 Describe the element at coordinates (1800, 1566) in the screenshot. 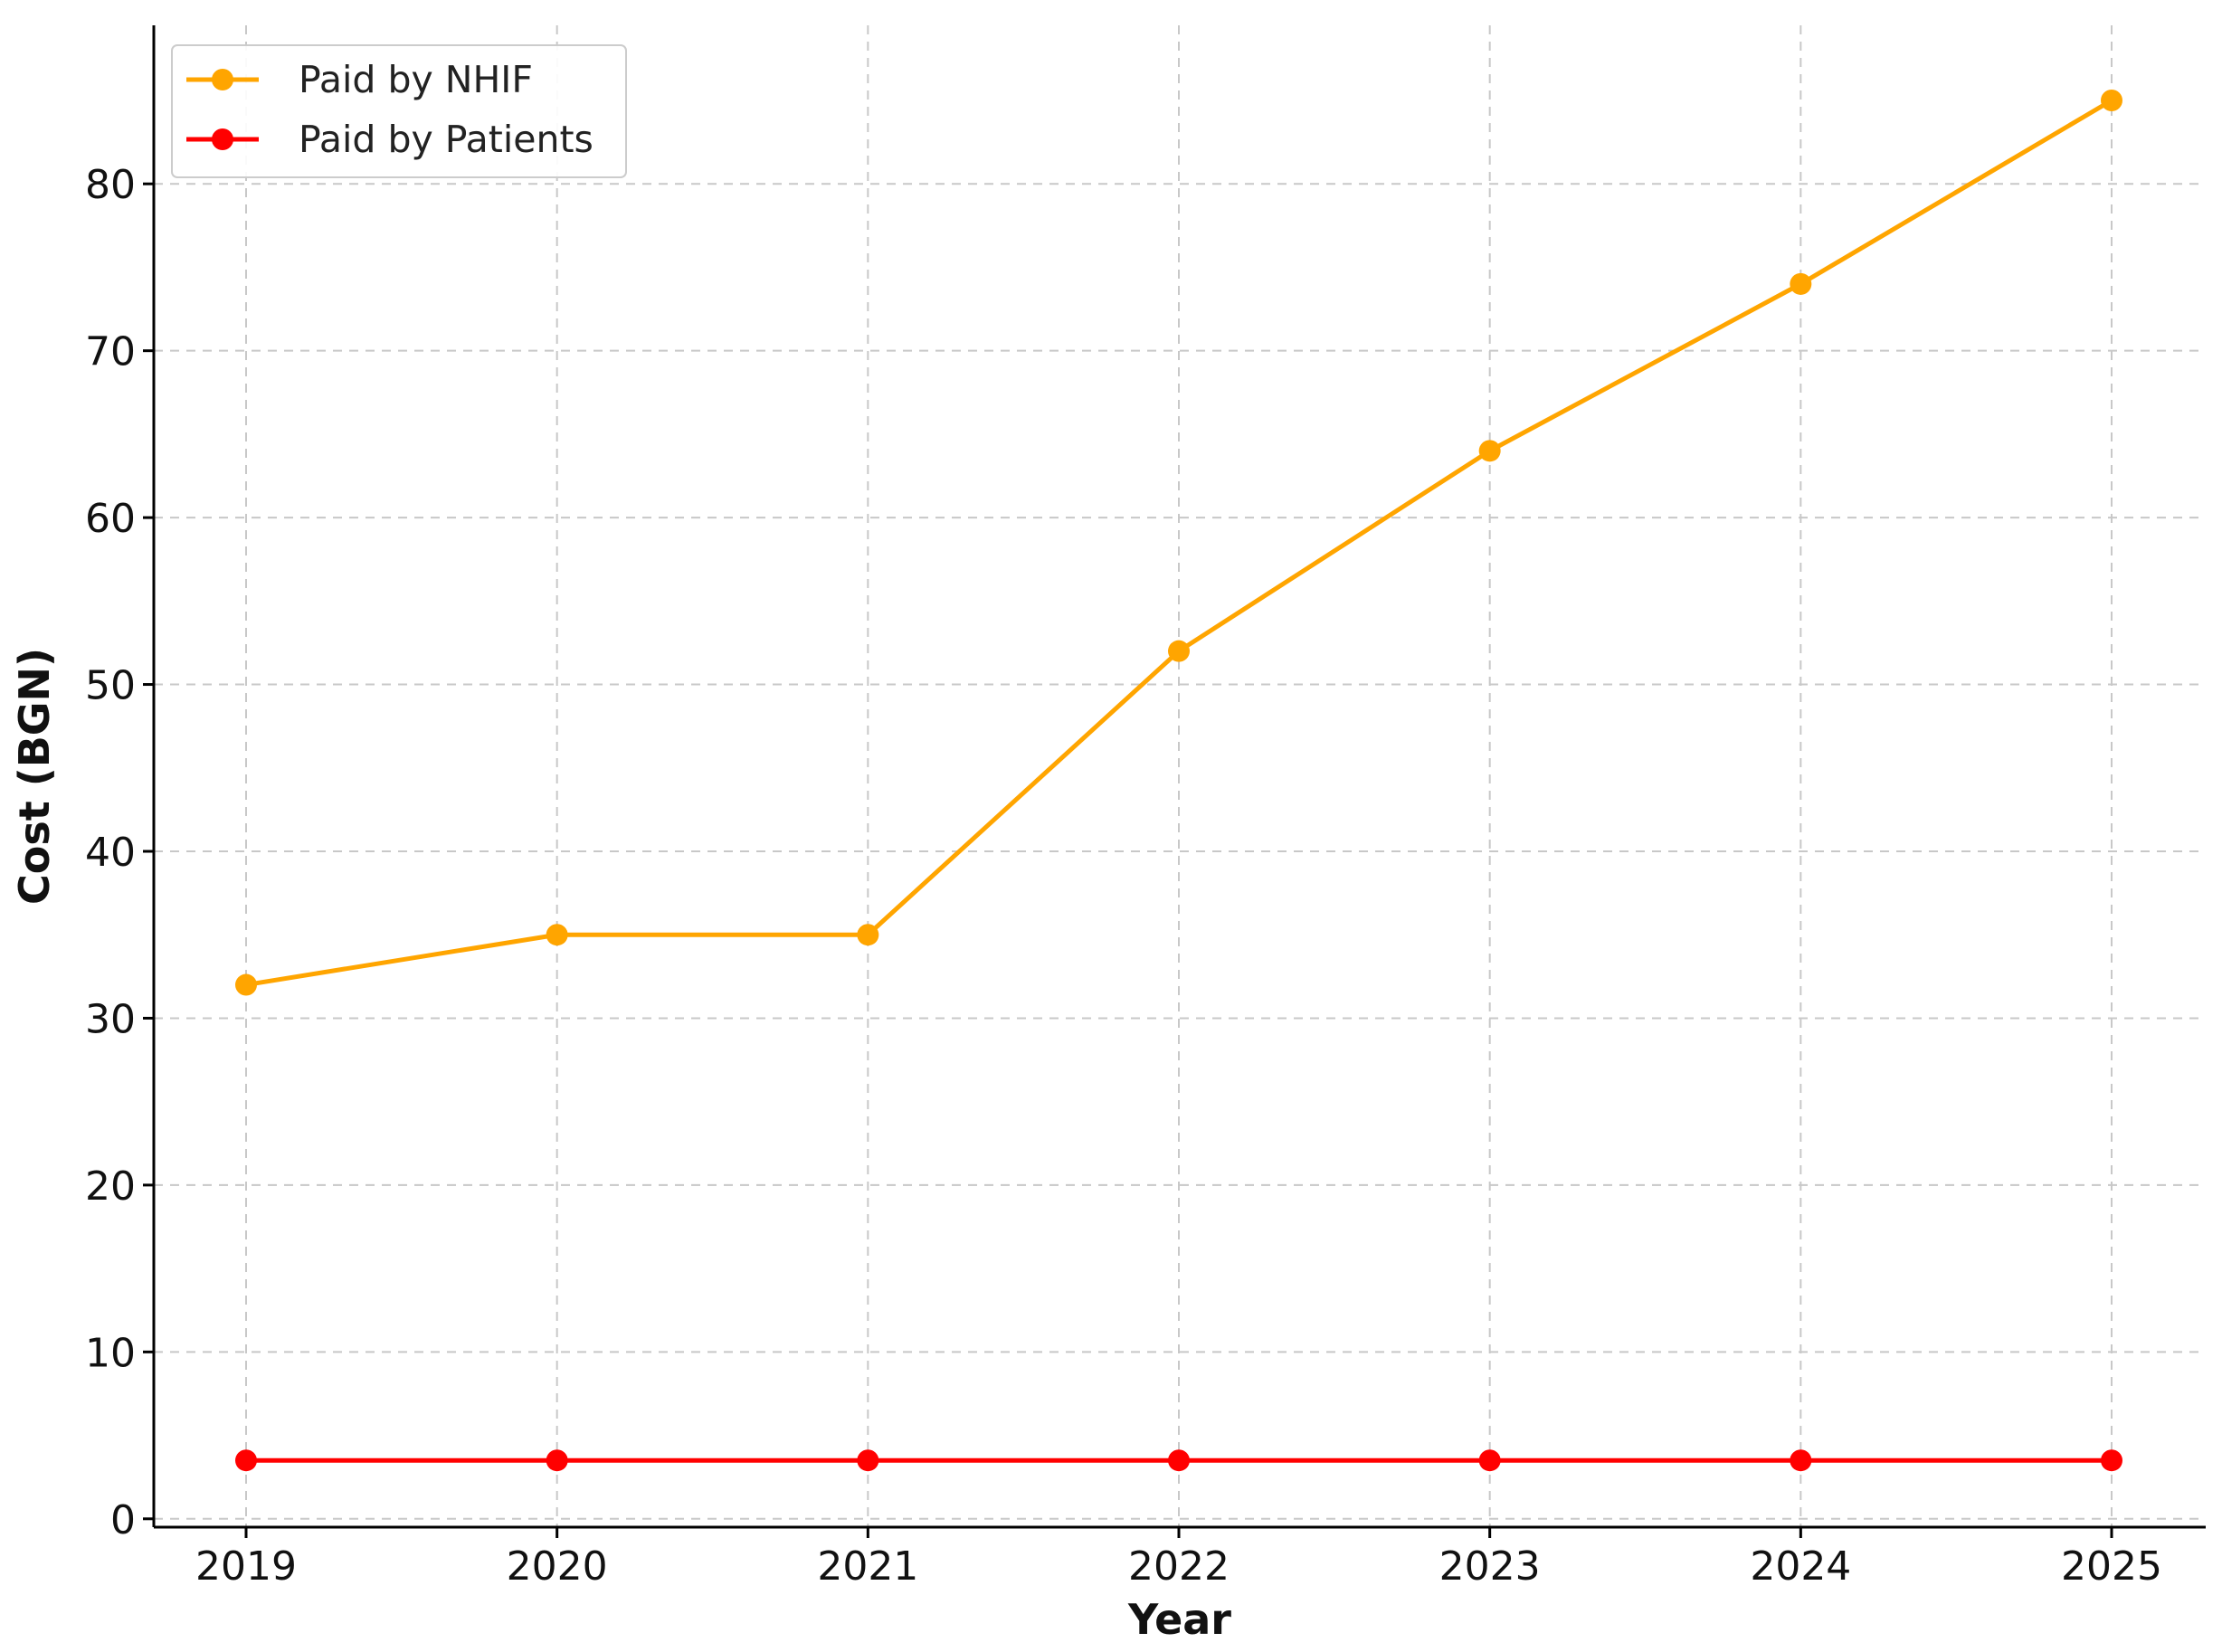

I see `x-tick-label-2024: 2024` at that location.